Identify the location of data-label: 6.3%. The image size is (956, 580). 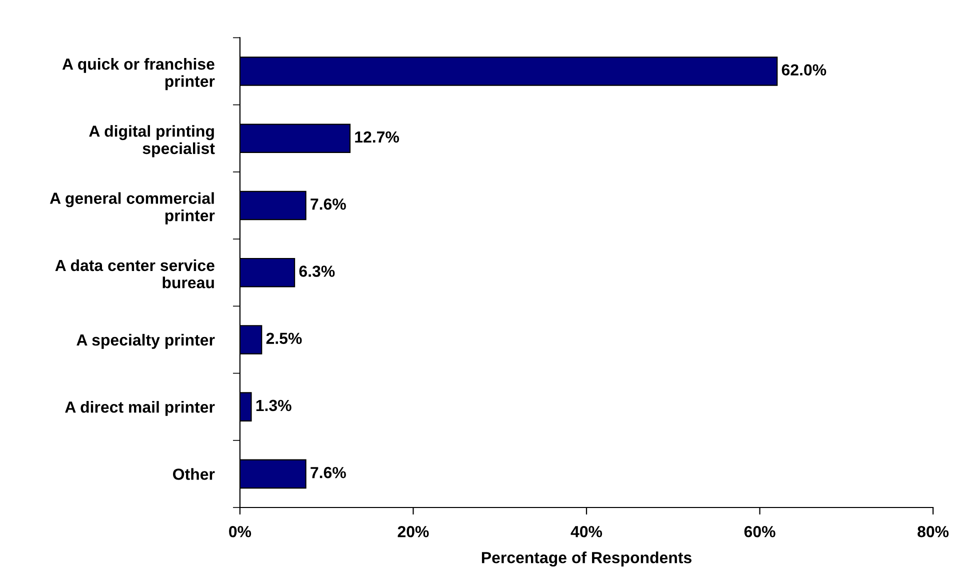
(317, 271).